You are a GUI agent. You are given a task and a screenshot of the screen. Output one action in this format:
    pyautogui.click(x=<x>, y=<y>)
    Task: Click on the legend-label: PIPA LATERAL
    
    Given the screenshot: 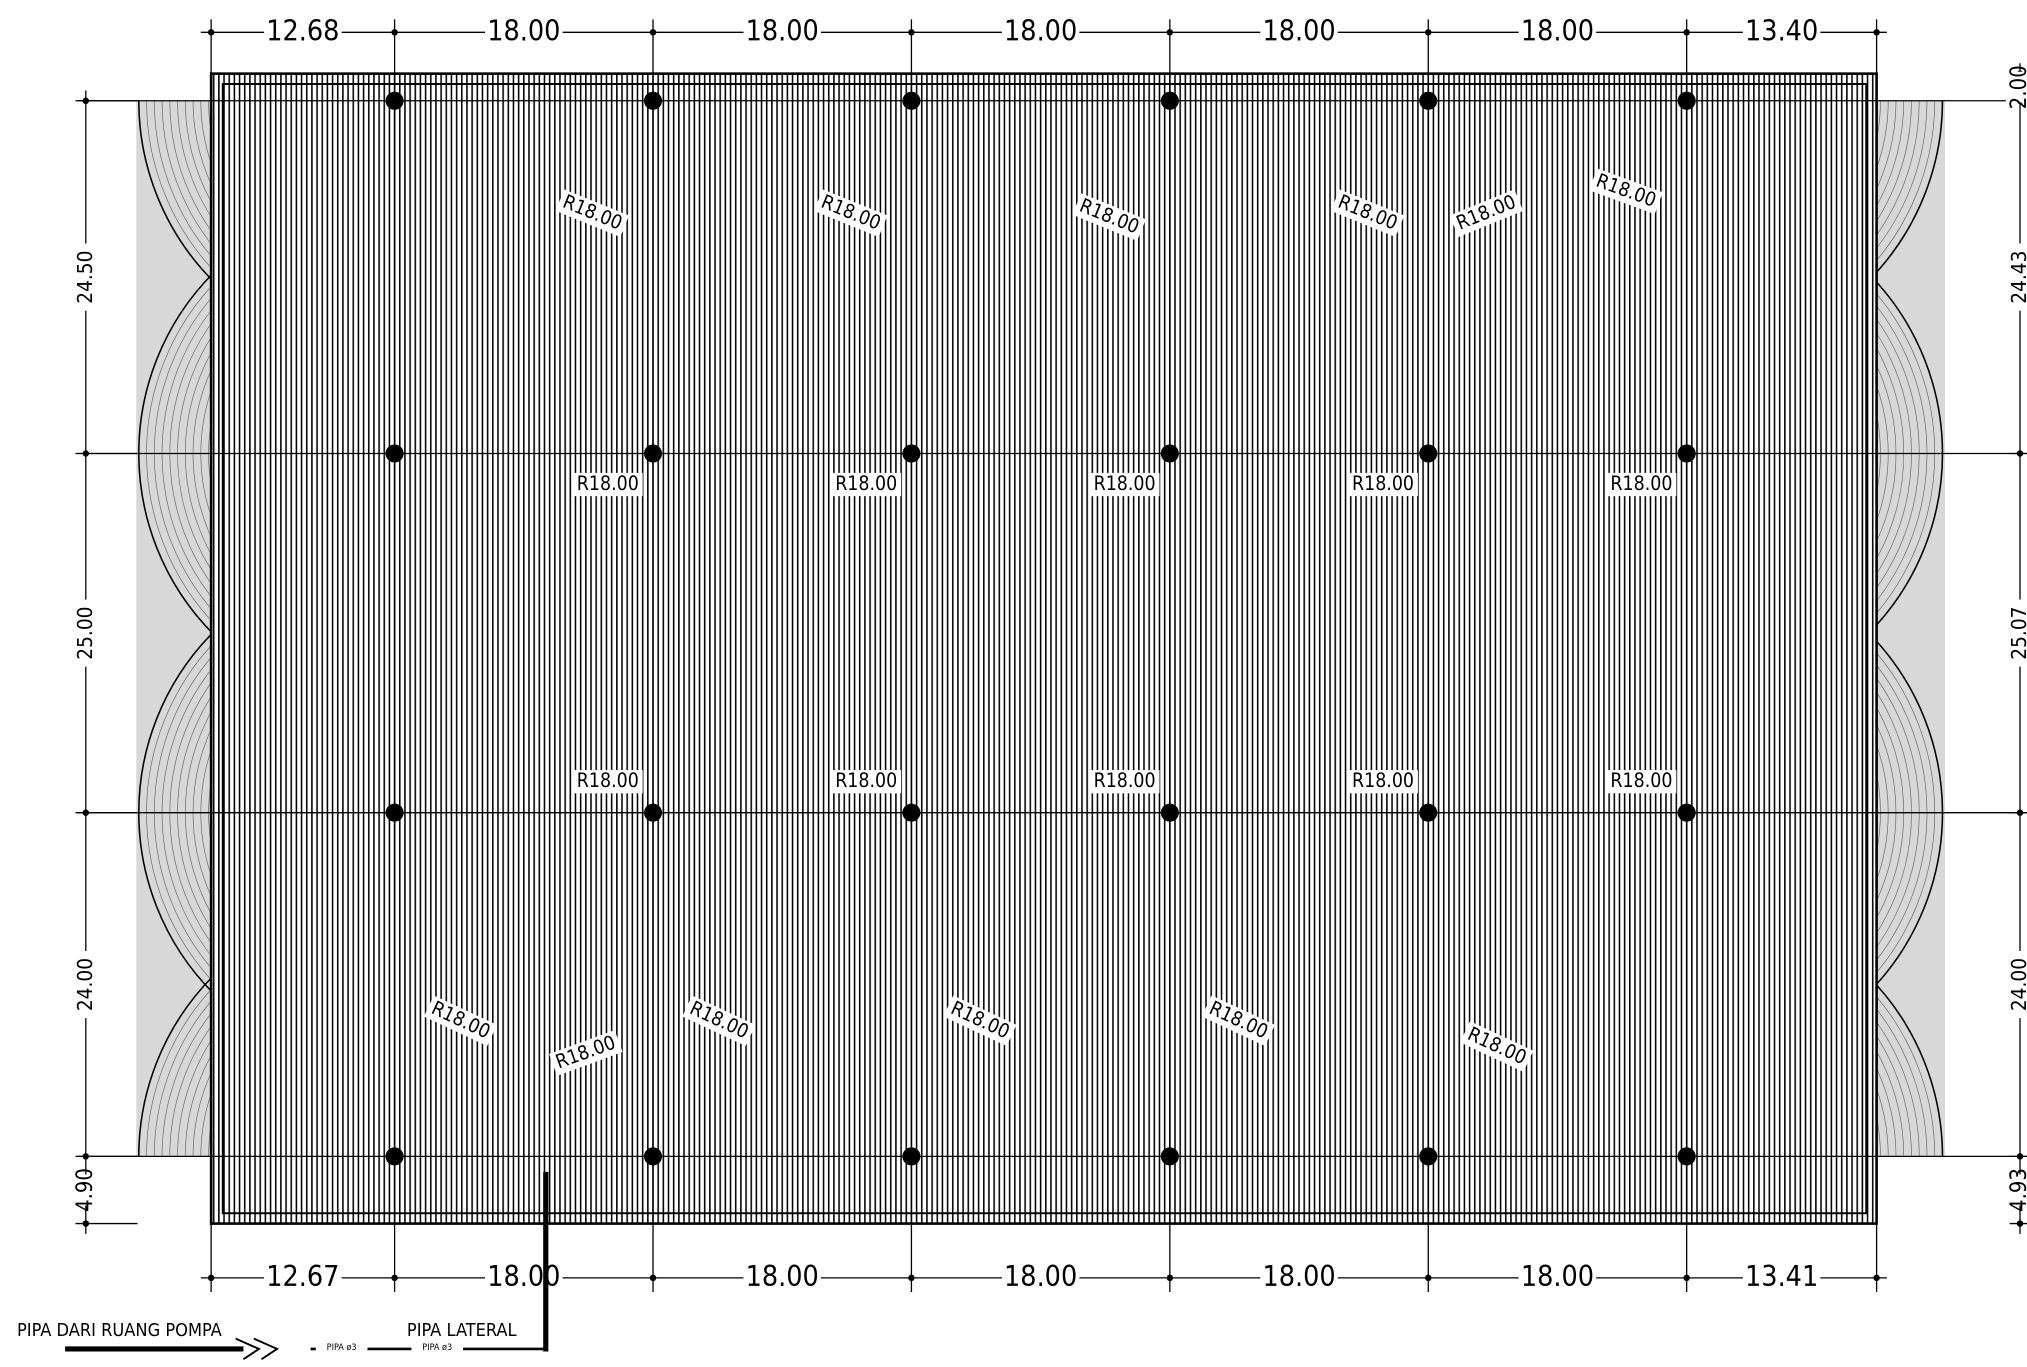 What is the action you would take?
    pyautogui.click(x=462, y=1330)
    